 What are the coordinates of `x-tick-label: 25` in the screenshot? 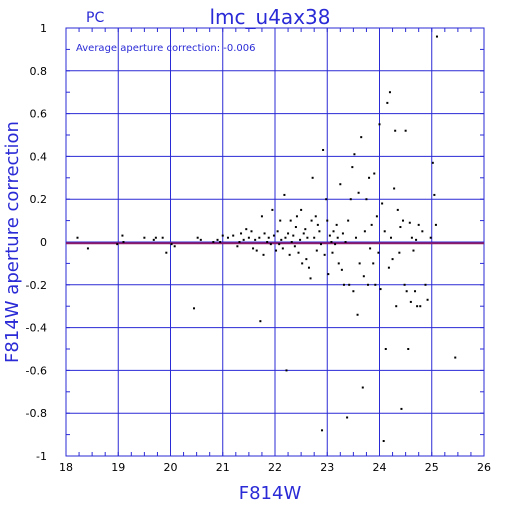 It's located at (432, 467).